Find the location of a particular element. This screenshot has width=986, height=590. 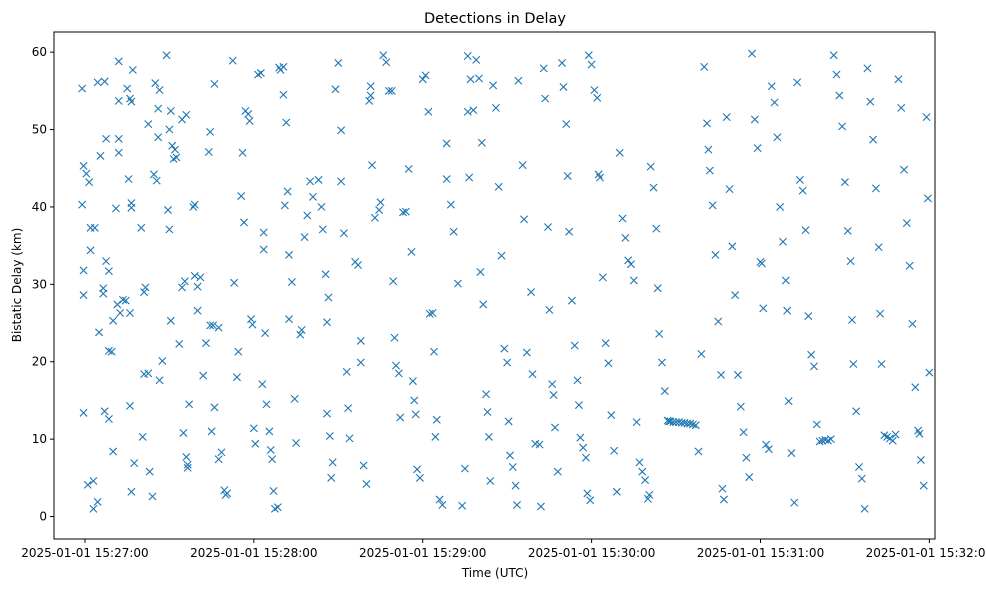

y-tick-label: 20 is located at coordinates (39, 362).